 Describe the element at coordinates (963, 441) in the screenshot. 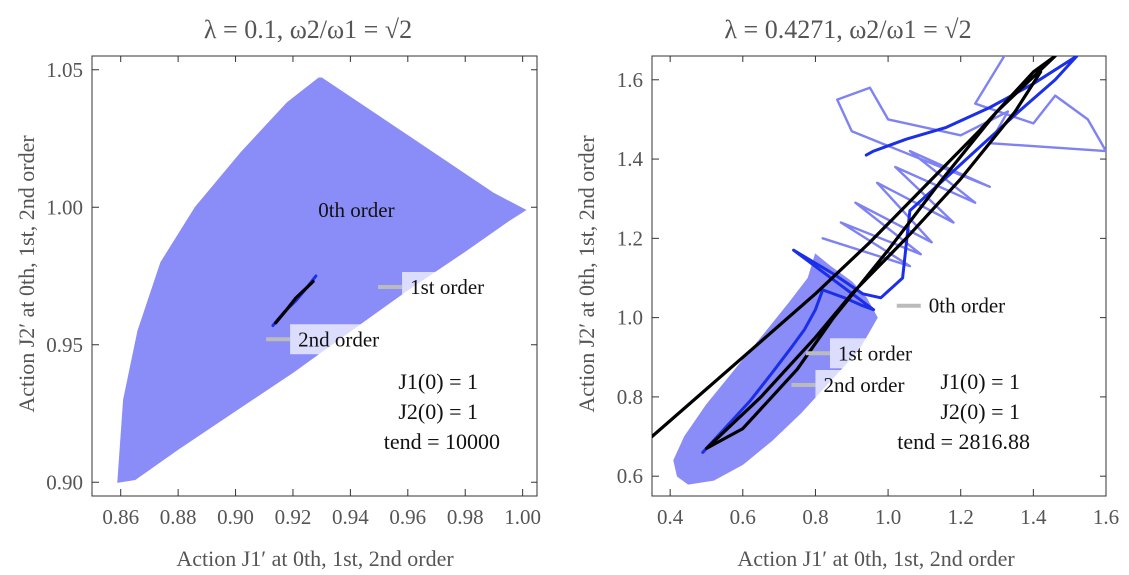

I see `right-info-line-3: tend = 2816.88` at that location.